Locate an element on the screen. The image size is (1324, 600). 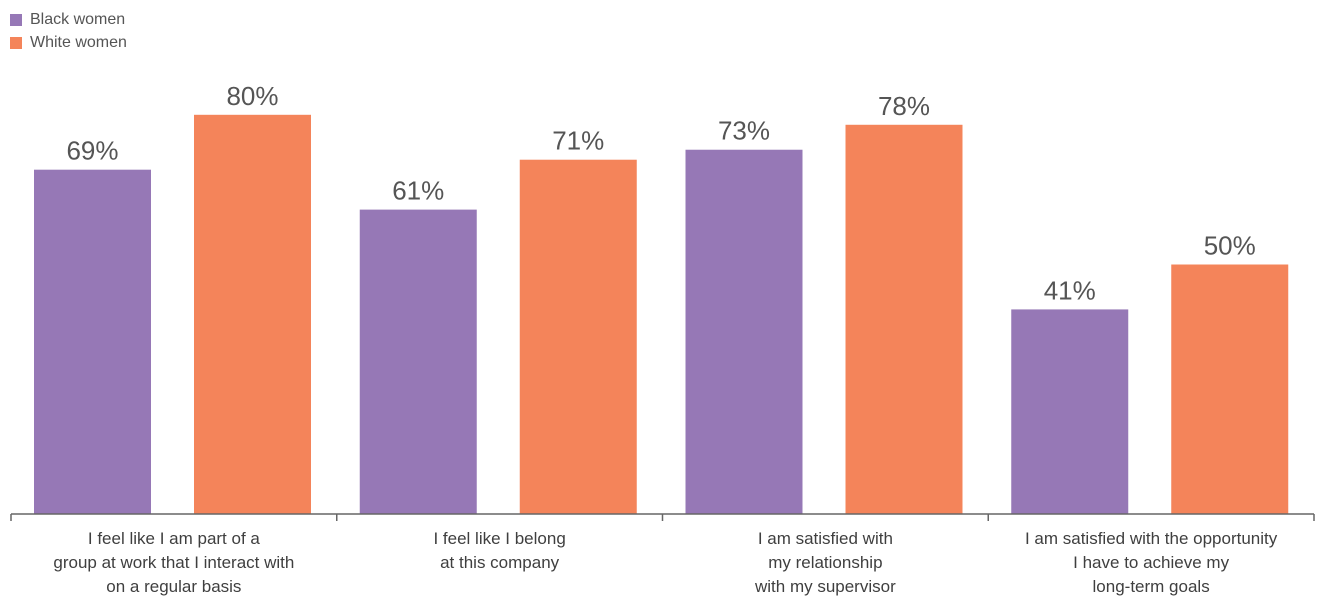
data-label-black-women-2: 61% is located at coordinates (418, 191).